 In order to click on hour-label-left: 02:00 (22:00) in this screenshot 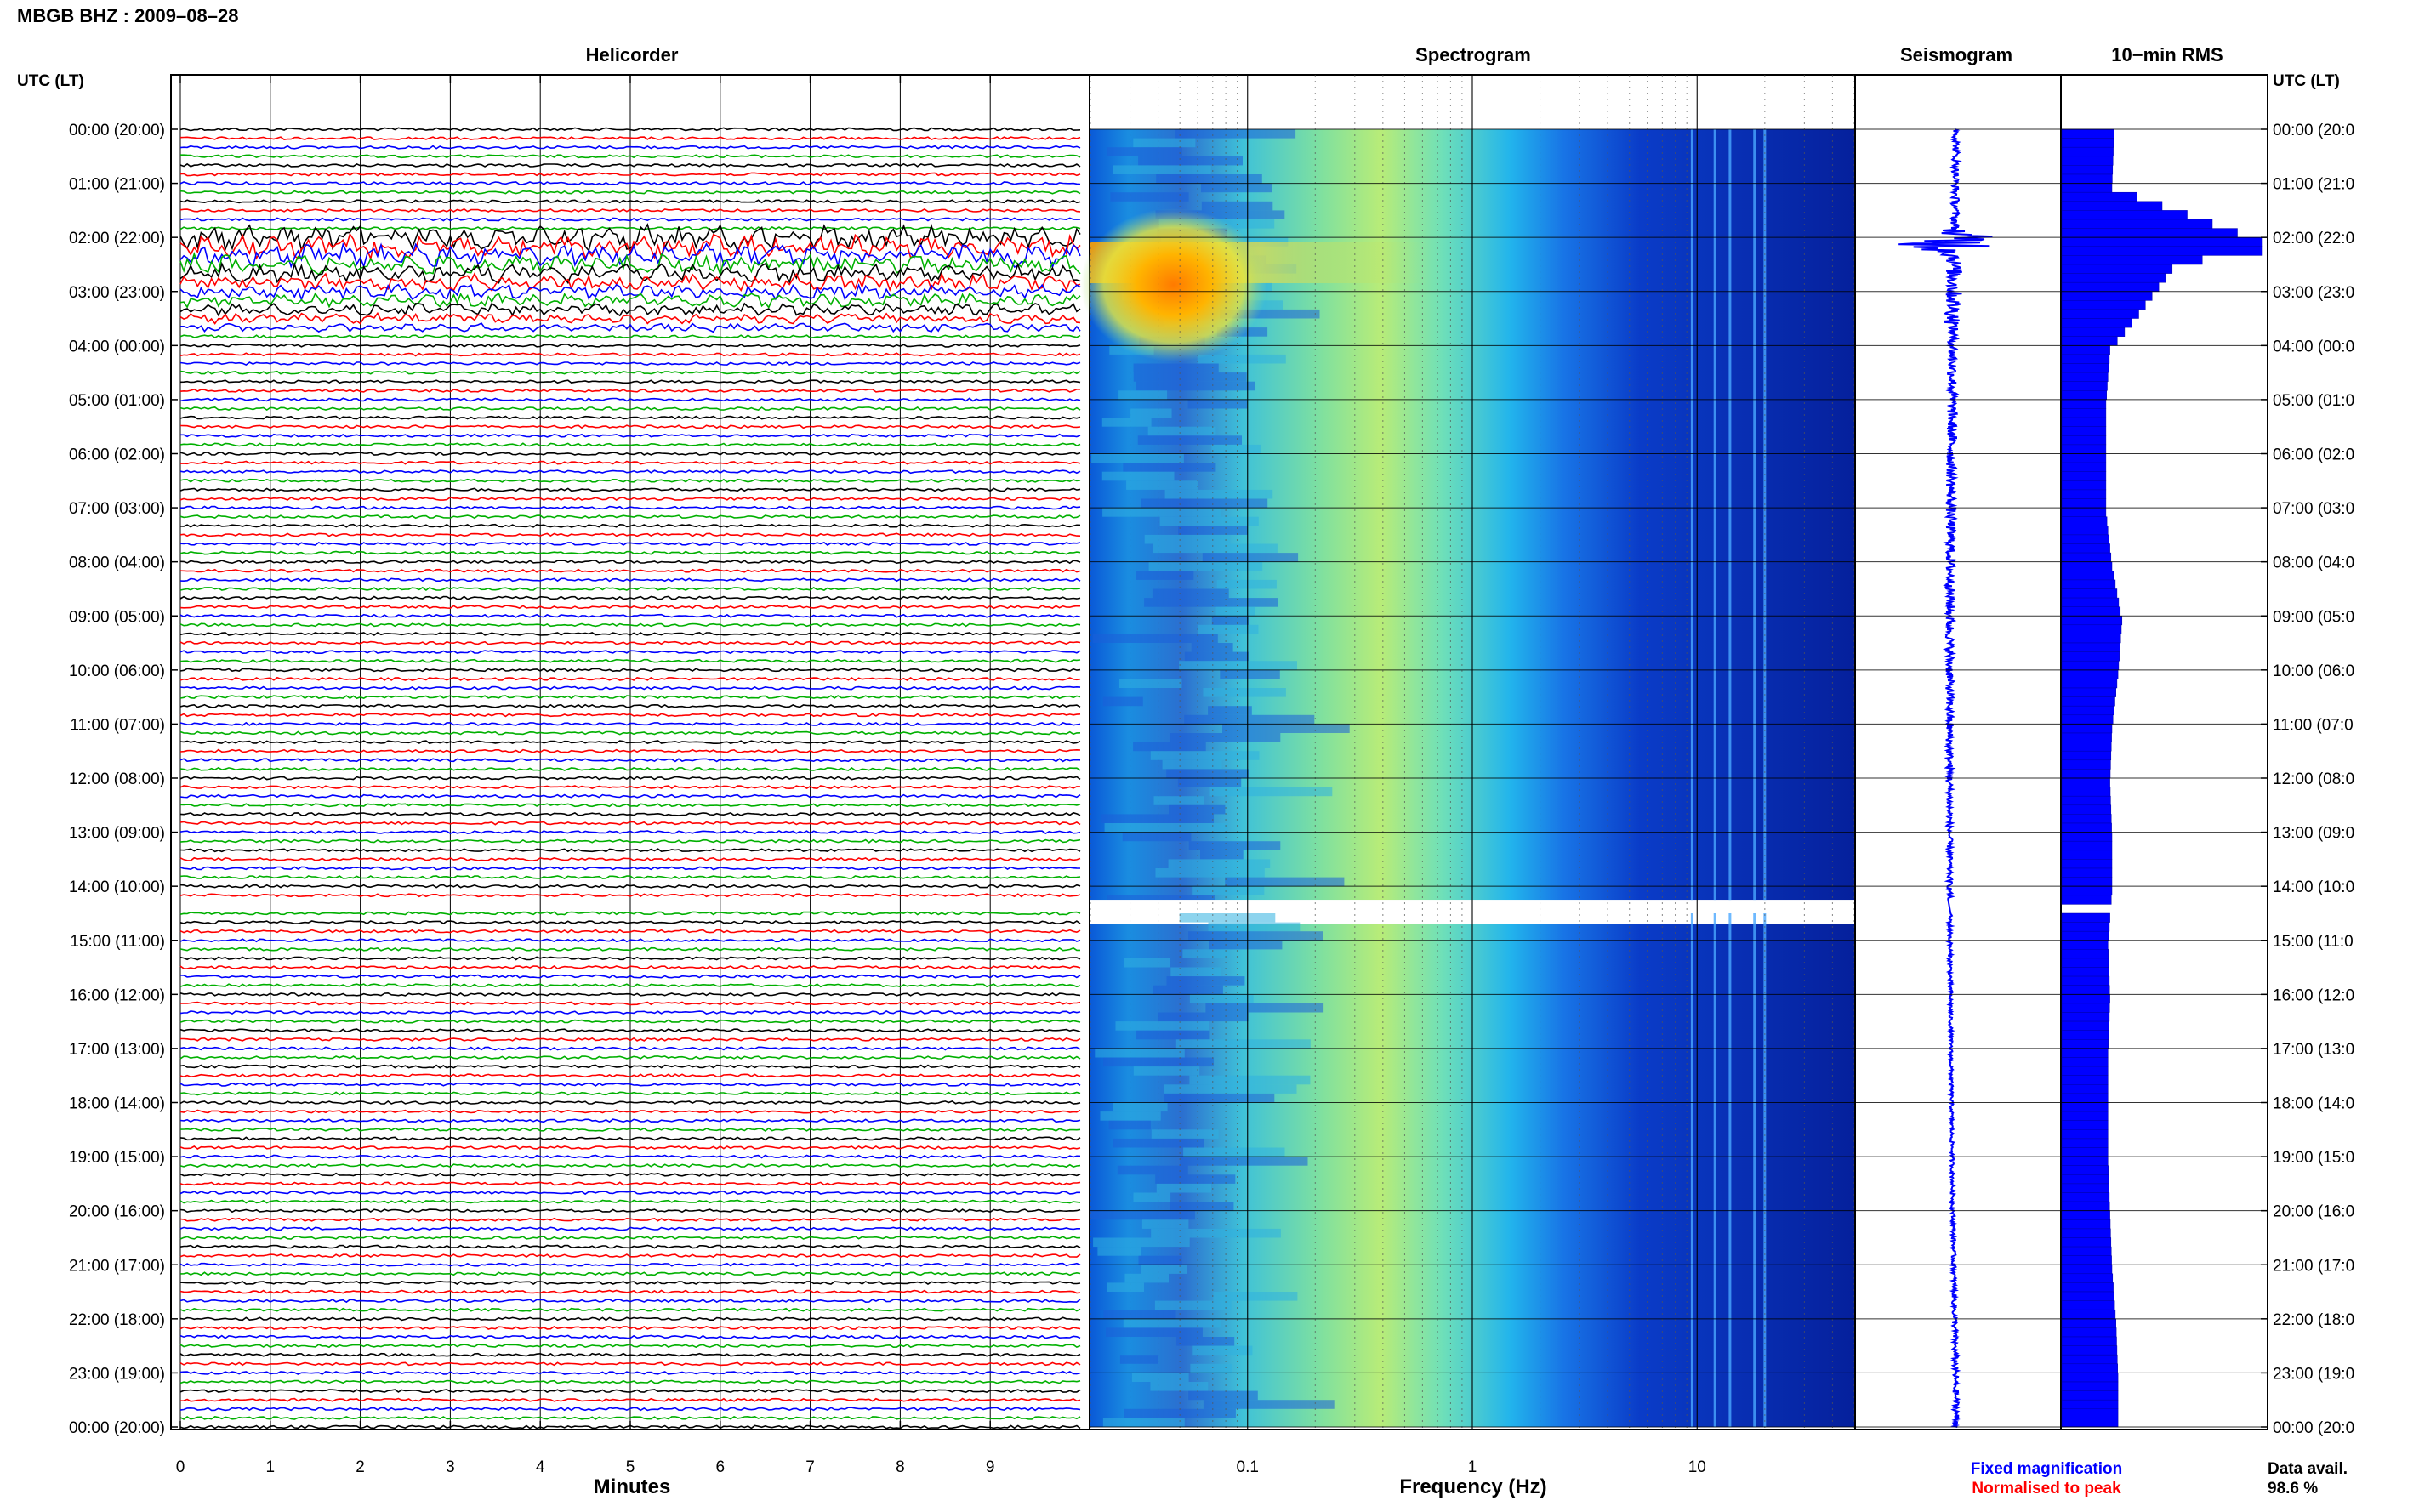, I will do `click(117, 238)`.